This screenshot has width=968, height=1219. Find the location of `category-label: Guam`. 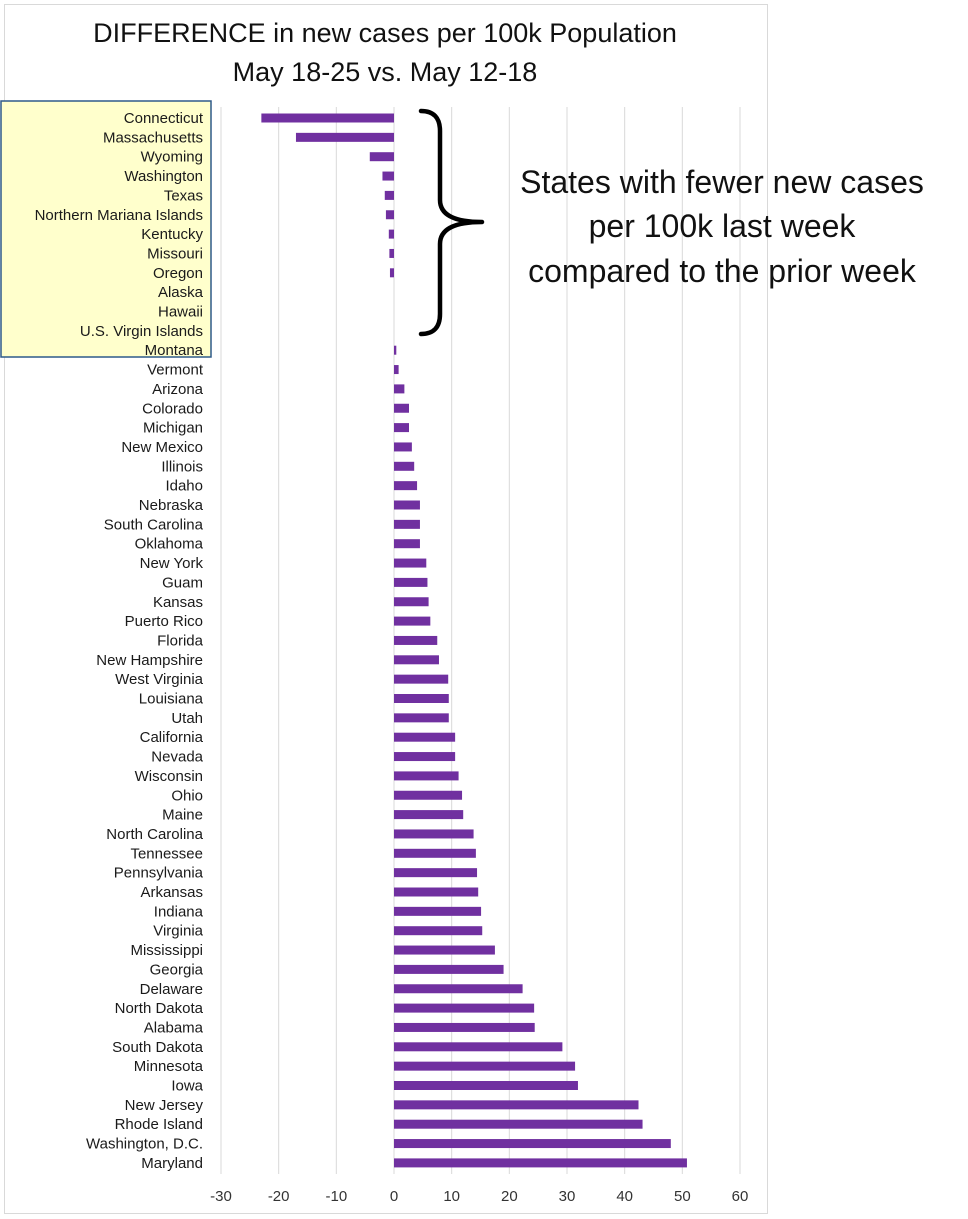

category-label: Guam is located at coordinates (182, 582).